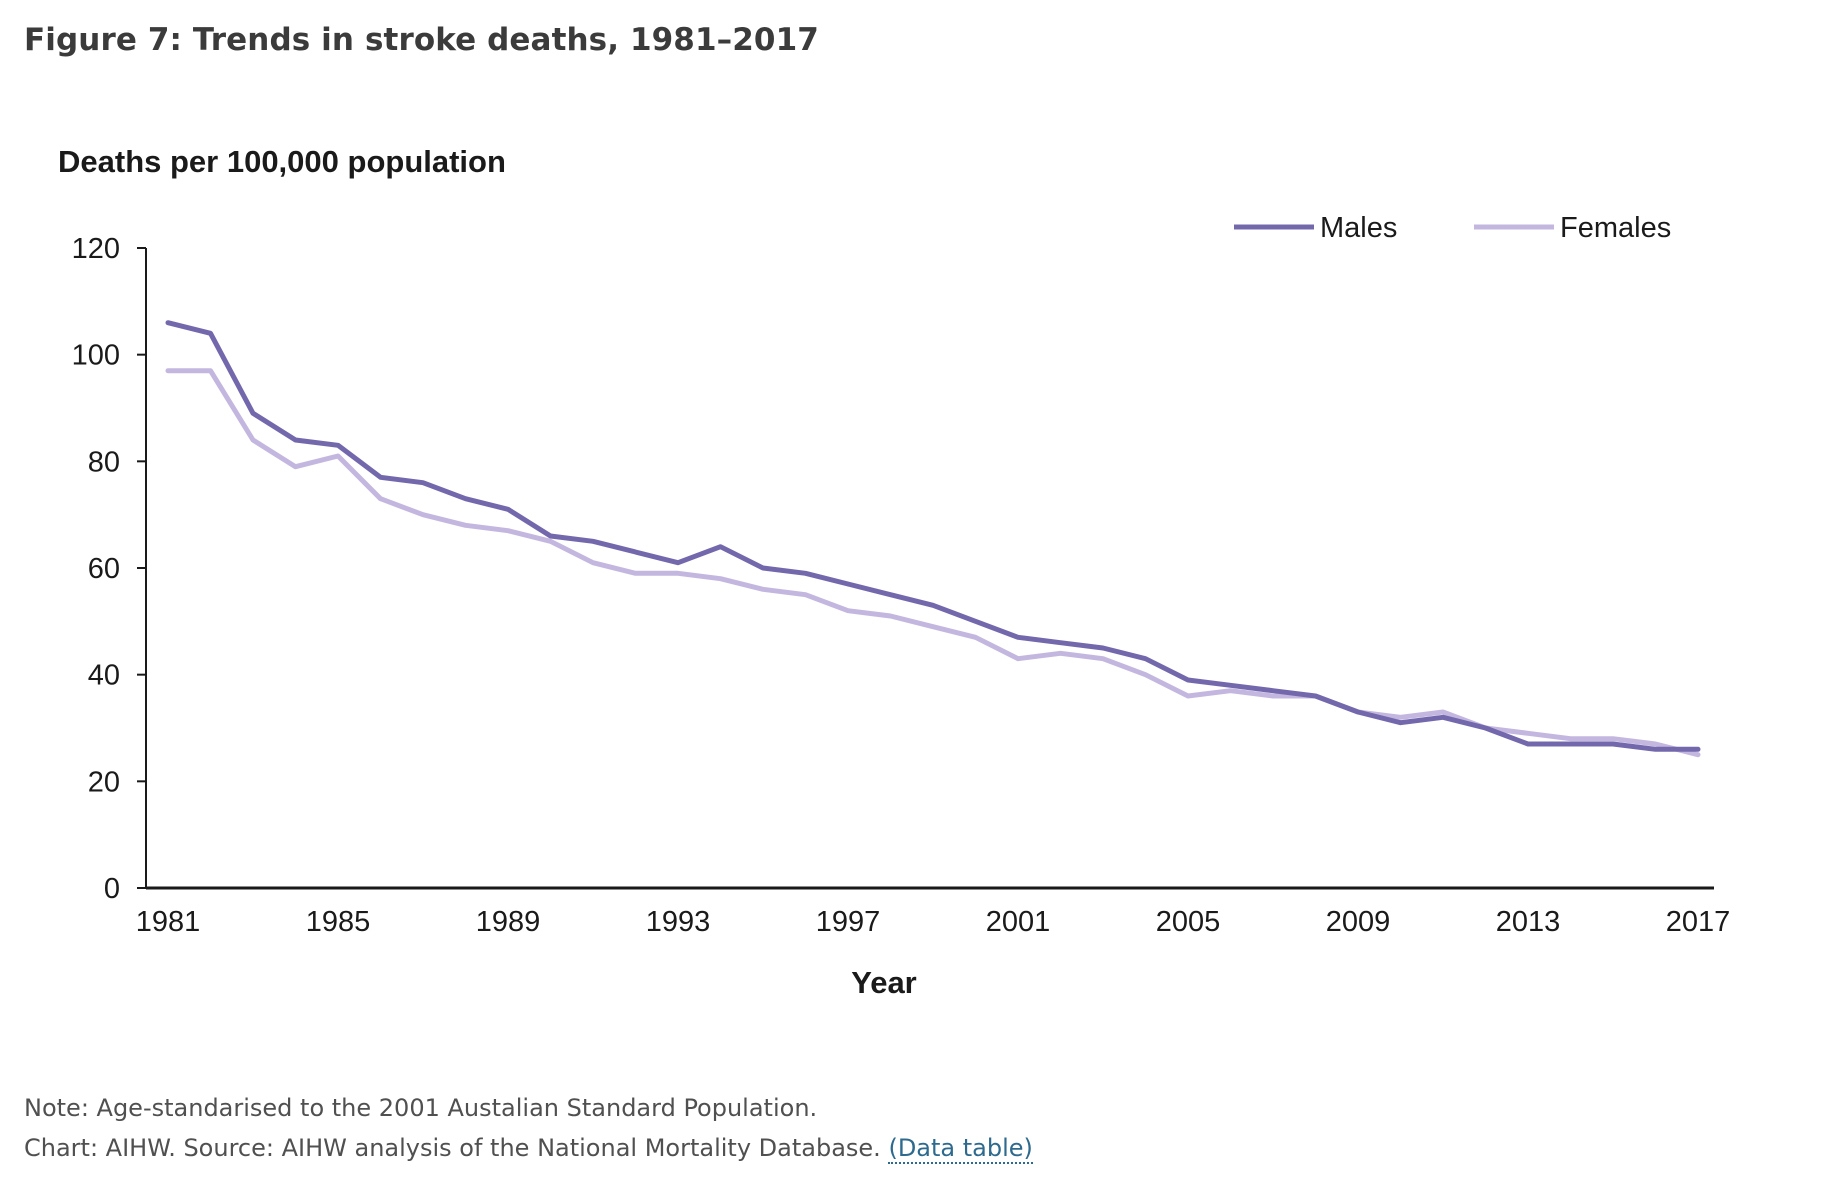  I want to click on x-axis-ticks: 1981 1985 1989 1993 1997 2001 2005 2009 2013 2017, so click(933, 922).